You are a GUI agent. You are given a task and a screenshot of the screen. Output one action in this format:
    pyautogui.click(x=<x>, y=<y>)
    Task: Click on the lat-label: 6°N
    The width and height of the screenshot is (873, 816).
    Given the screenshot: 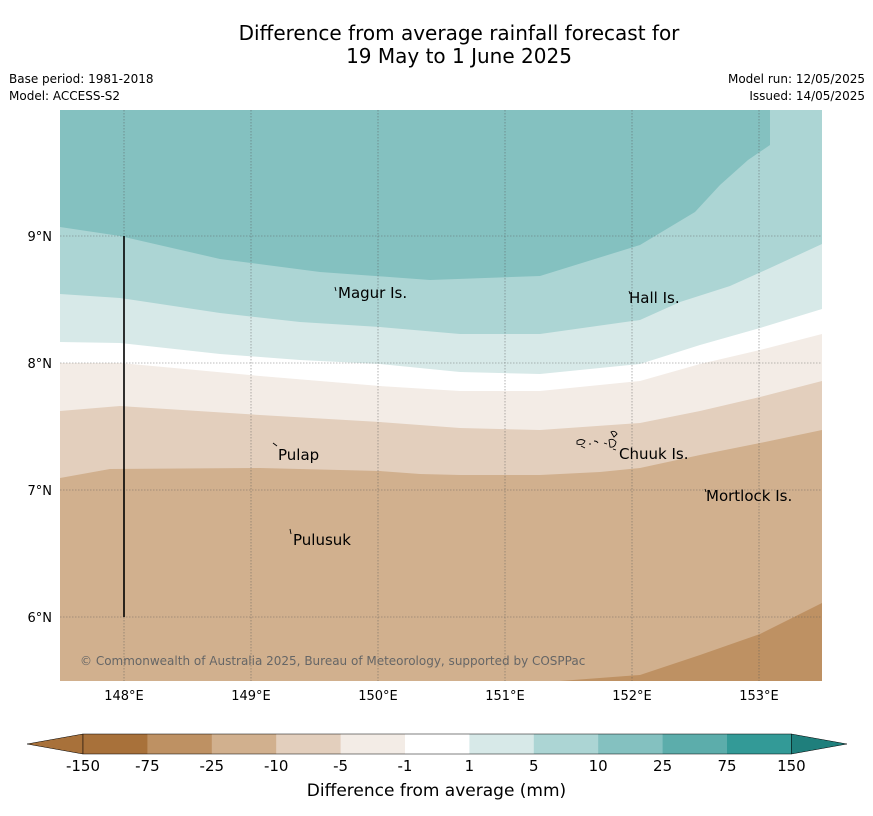 What is the action you would take?
    pyautogui.click(x=40, y=618)
    